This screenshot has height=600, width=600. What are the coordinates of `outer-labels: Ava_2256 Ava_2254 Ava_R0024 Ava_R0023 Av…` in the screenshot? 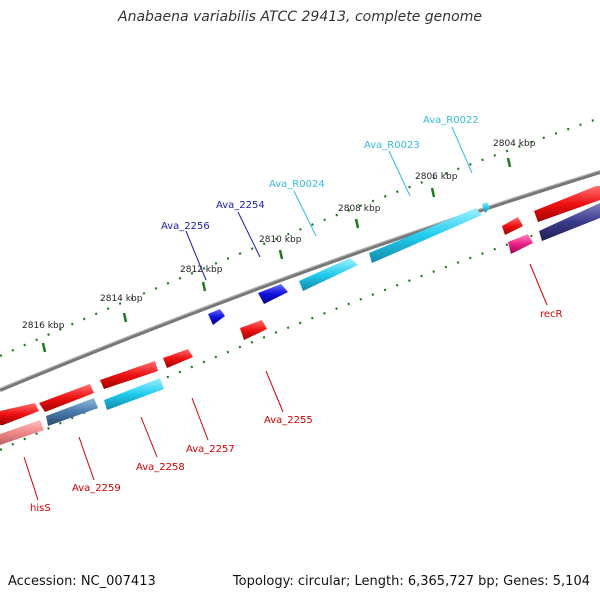 It's located at (320, 198).